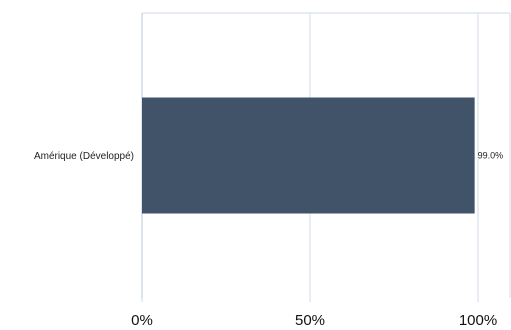 The width and height of the screenshot is (511, 330). Describe the element at coordinates (84, 156) in the screenshot. I see `category-label: Amérique (Développé)` at that location.